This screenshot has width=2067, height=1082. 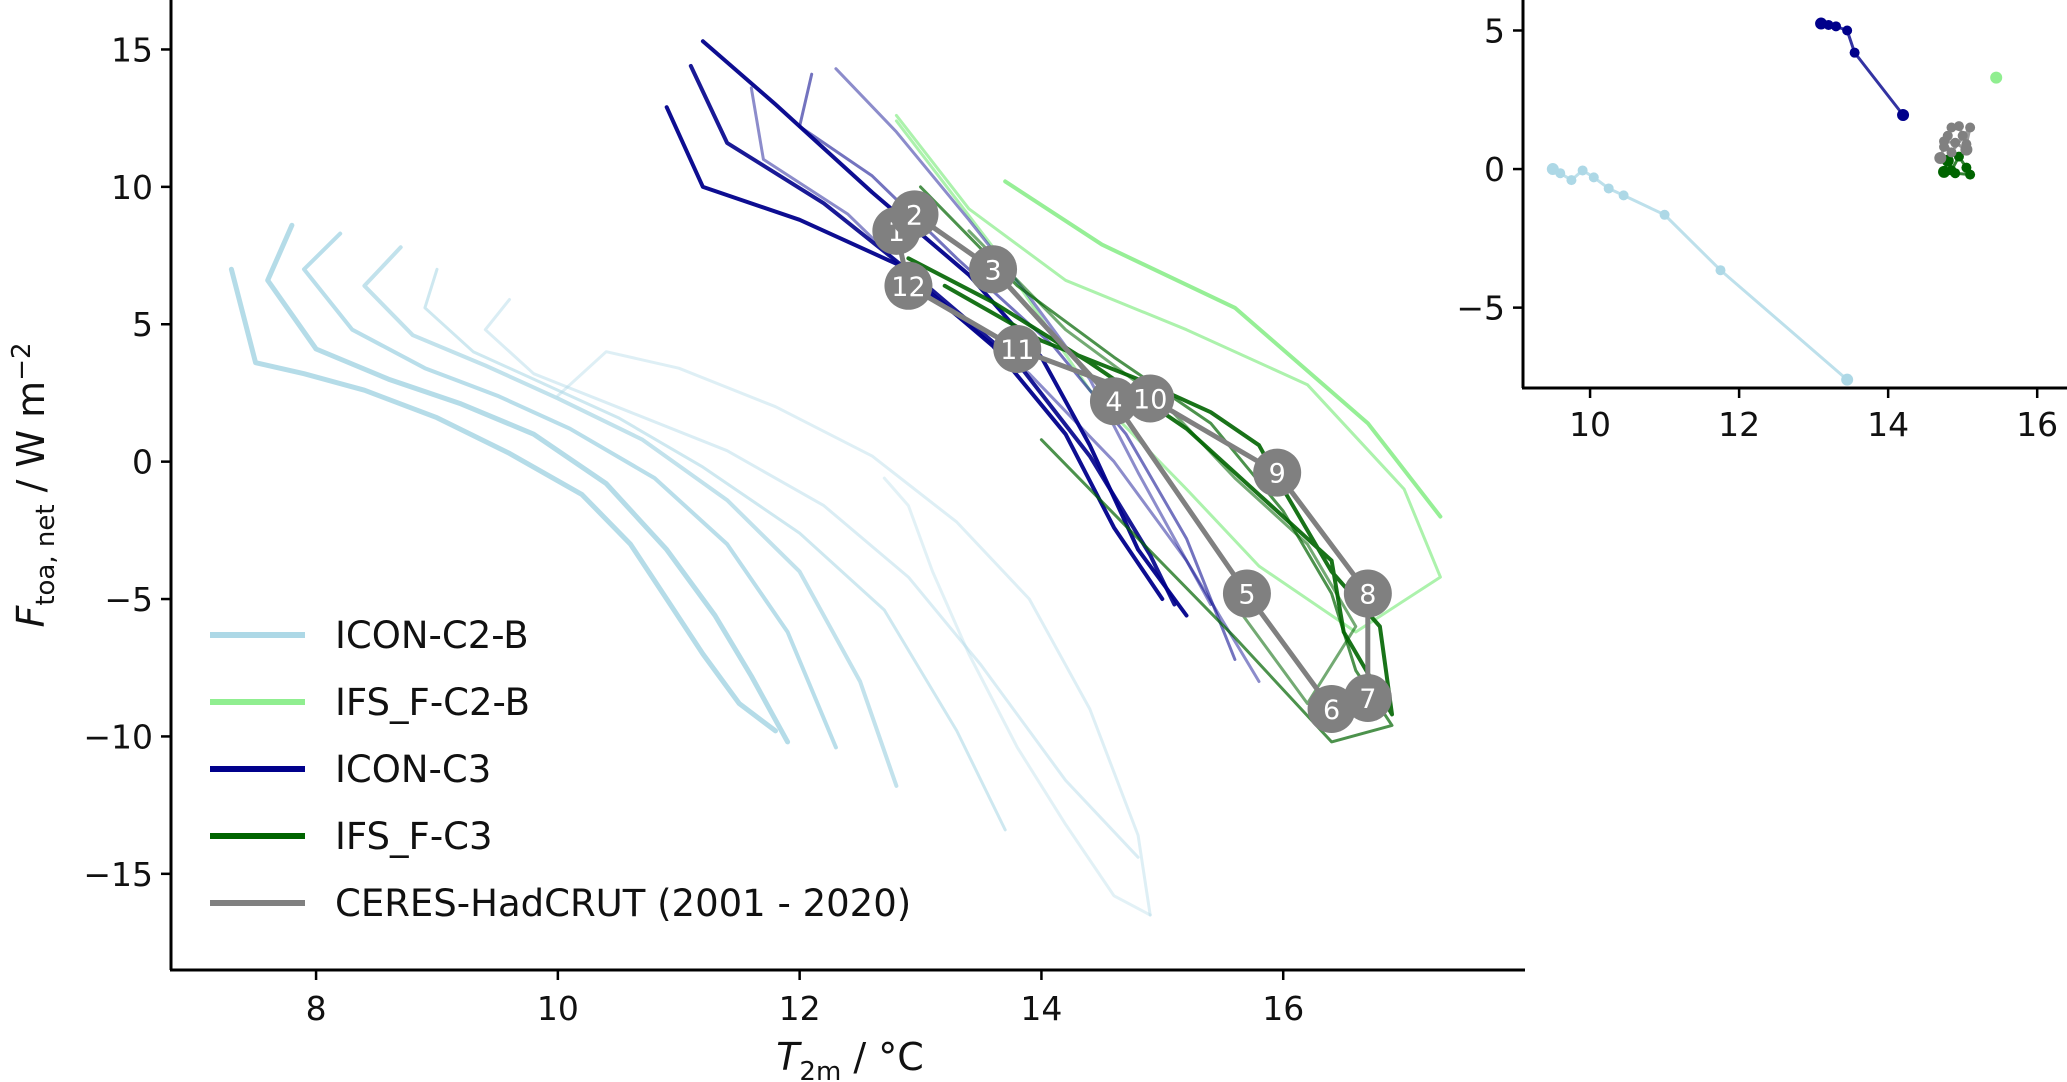 What do you see at coordinates (850, 1058) in the screenshot?
I see `x-axis-label: T2m / °C` at bounding box center [850, 1058].